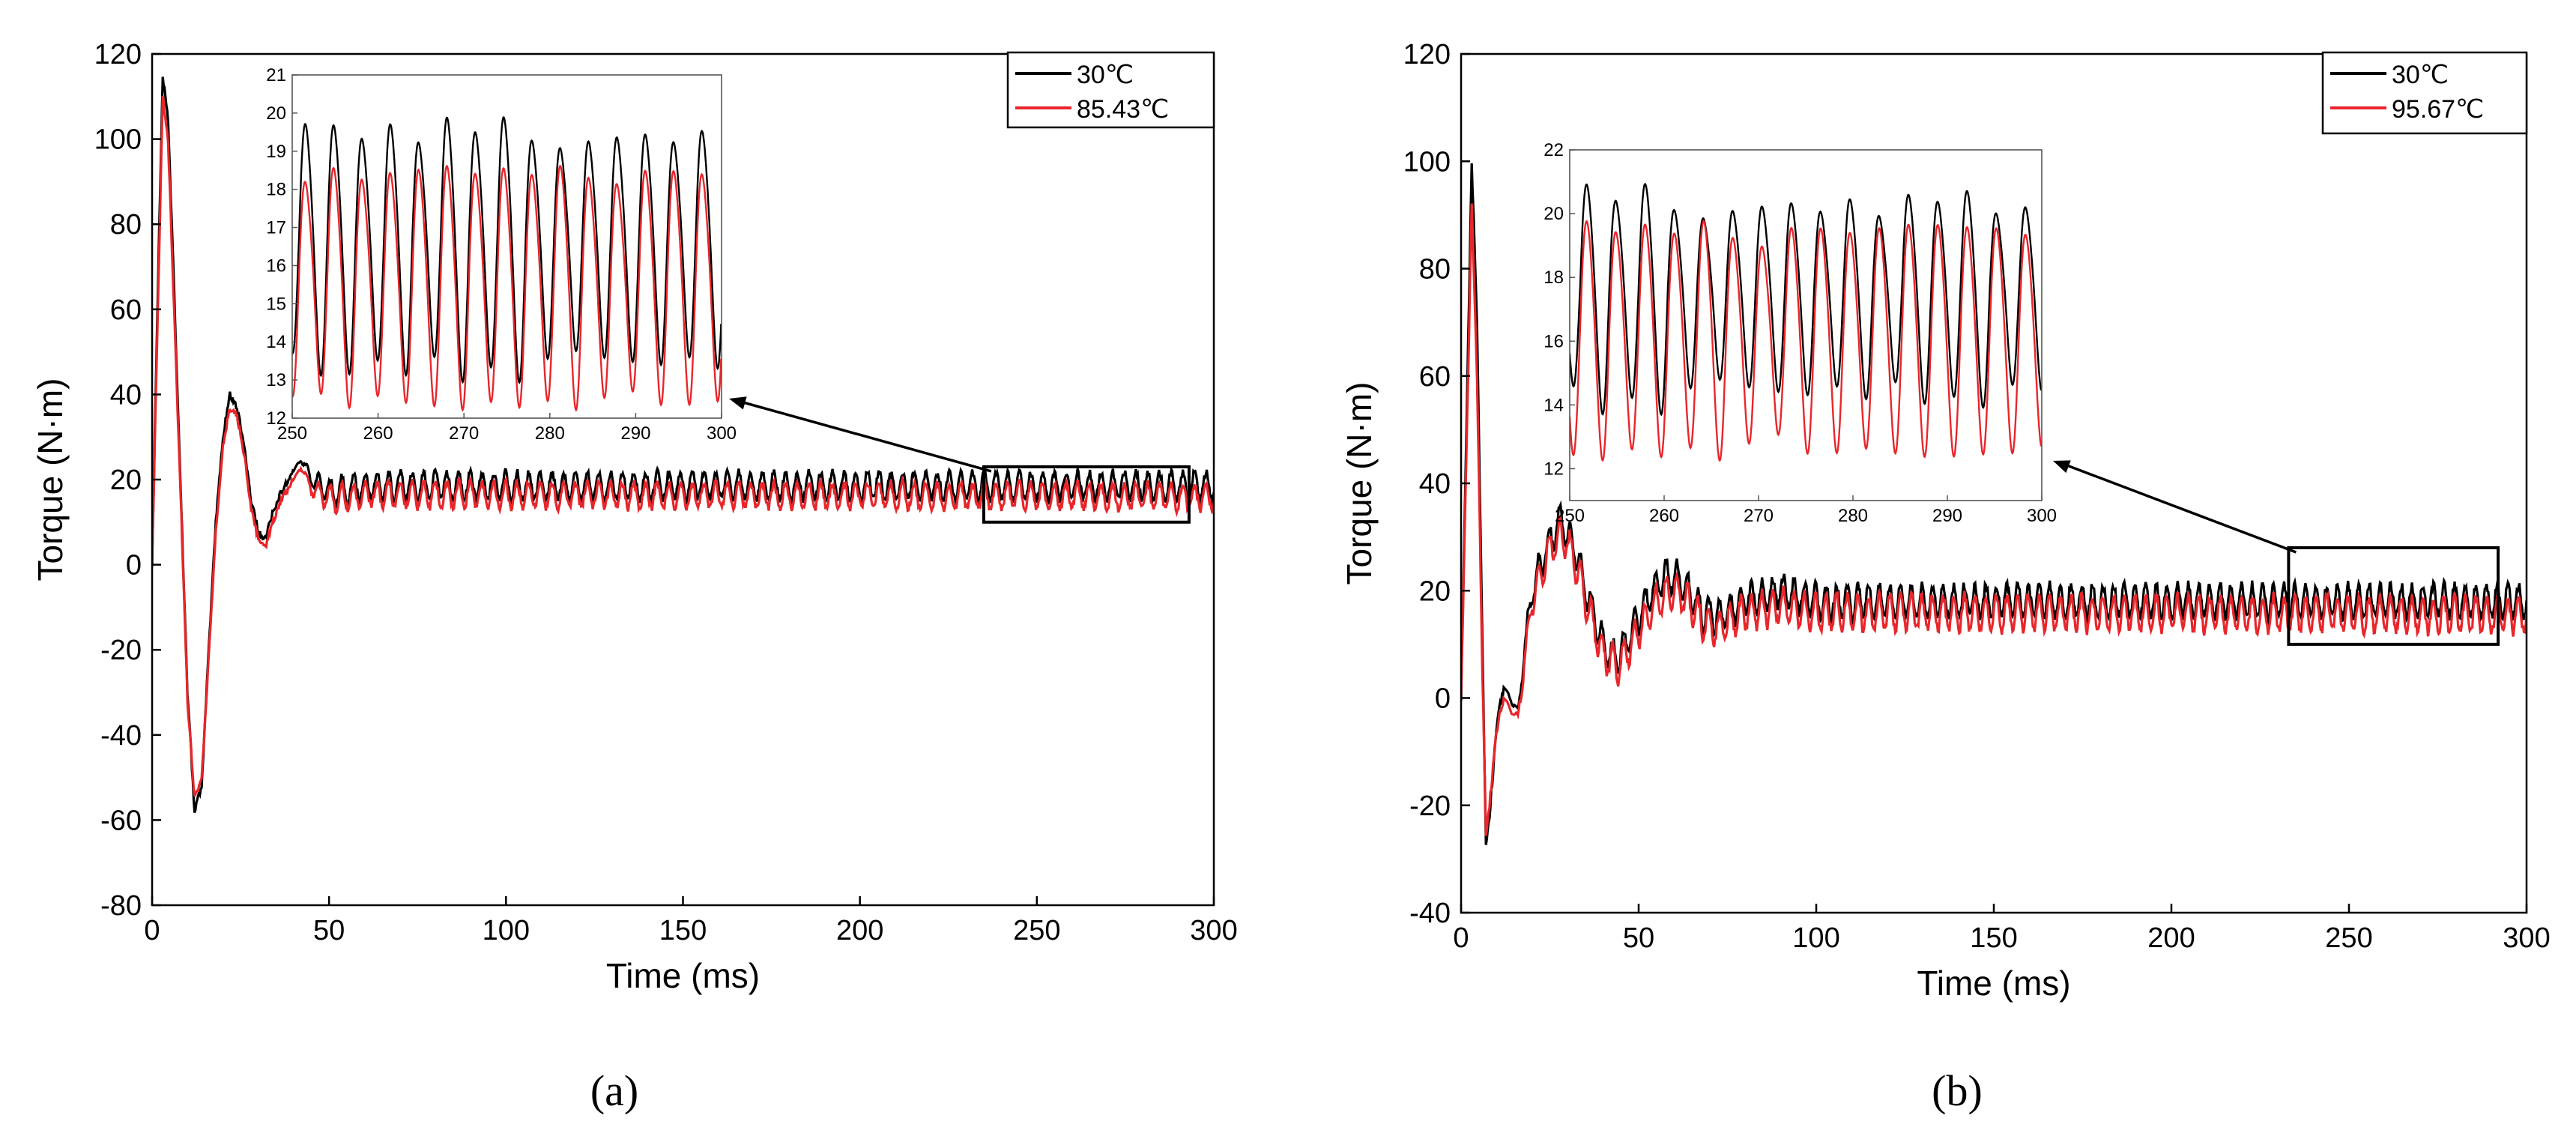 This screenshot has height=1136, width=2576. What do you see at coordinates (276, 380) in the screenshot?
I see `inset-y-tick-label: 13` at bounding box center [276, 380].